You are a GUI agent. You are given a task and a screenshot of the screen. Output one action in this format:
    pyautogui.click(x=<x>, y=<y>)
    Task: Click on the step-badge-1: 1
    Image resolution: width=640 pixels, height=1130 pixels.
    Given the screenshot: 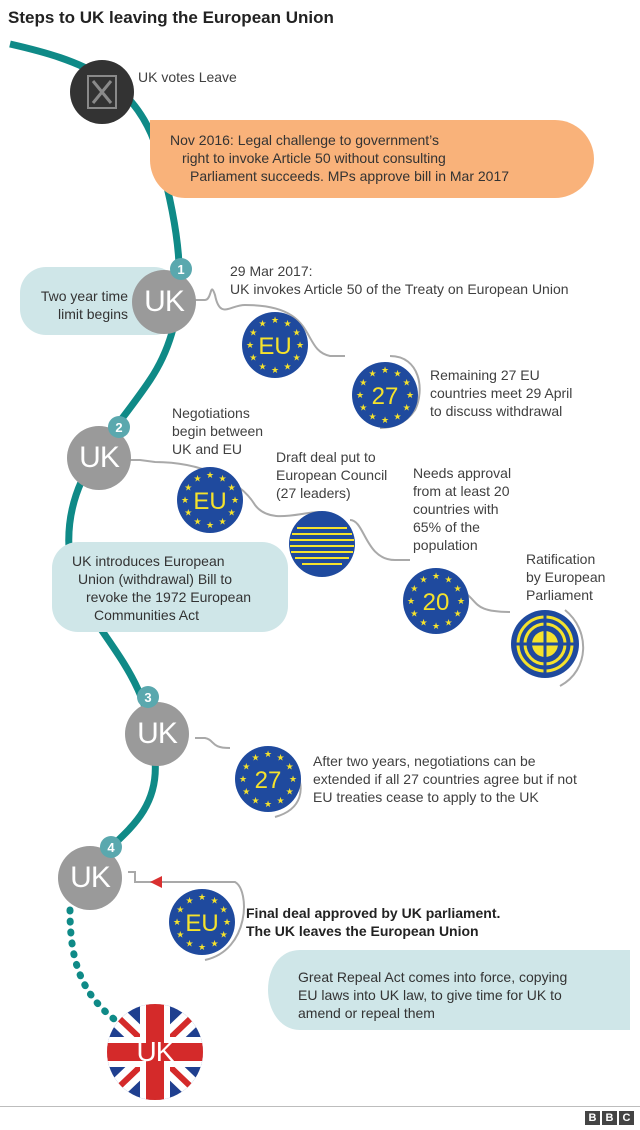 What is the action you would take?
    pyautogui.click(x=181, y=269)
    